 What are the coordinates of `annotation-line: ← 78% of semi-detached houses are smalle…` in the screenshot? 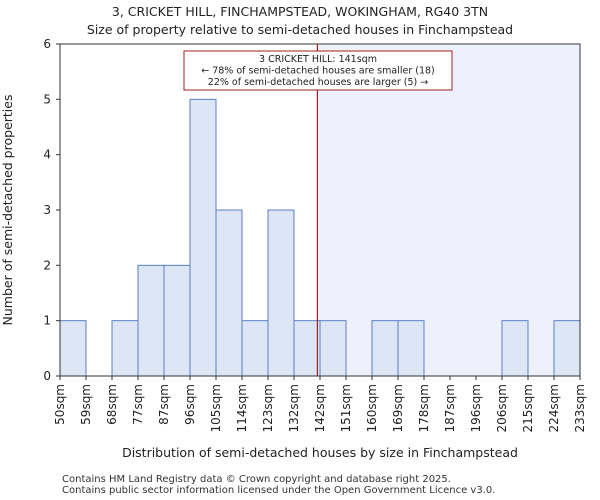 It's located at (318, 71).